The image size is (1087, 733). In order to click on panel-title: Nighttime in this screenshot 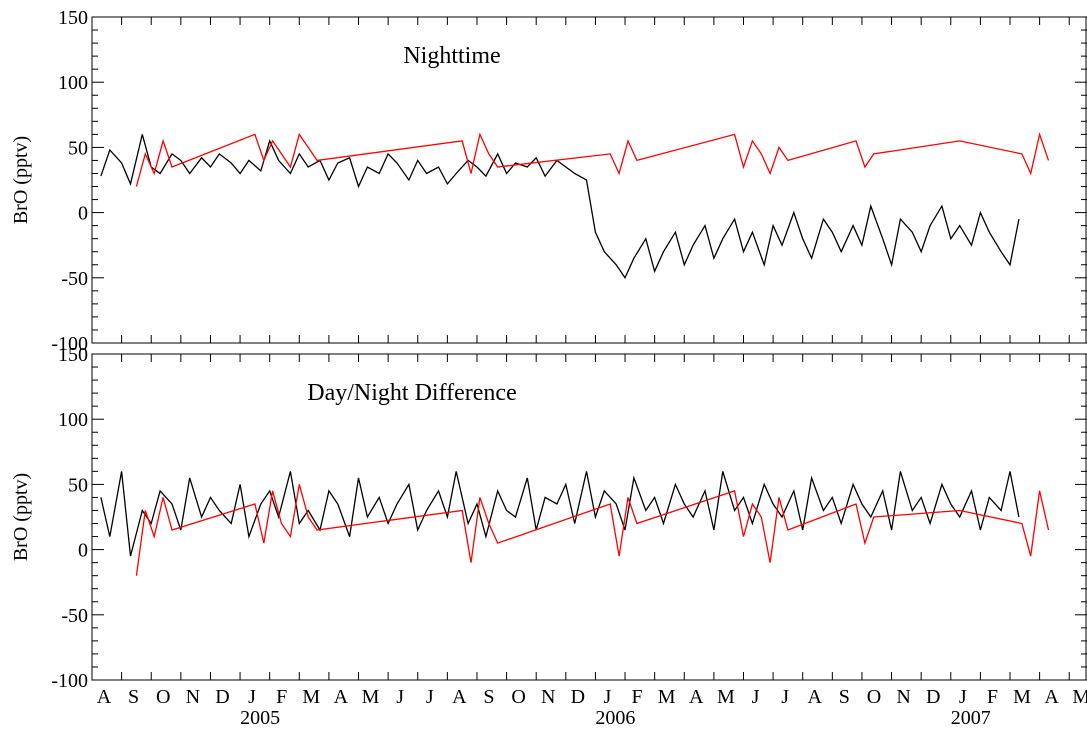, I will do `click(451, 56)`.